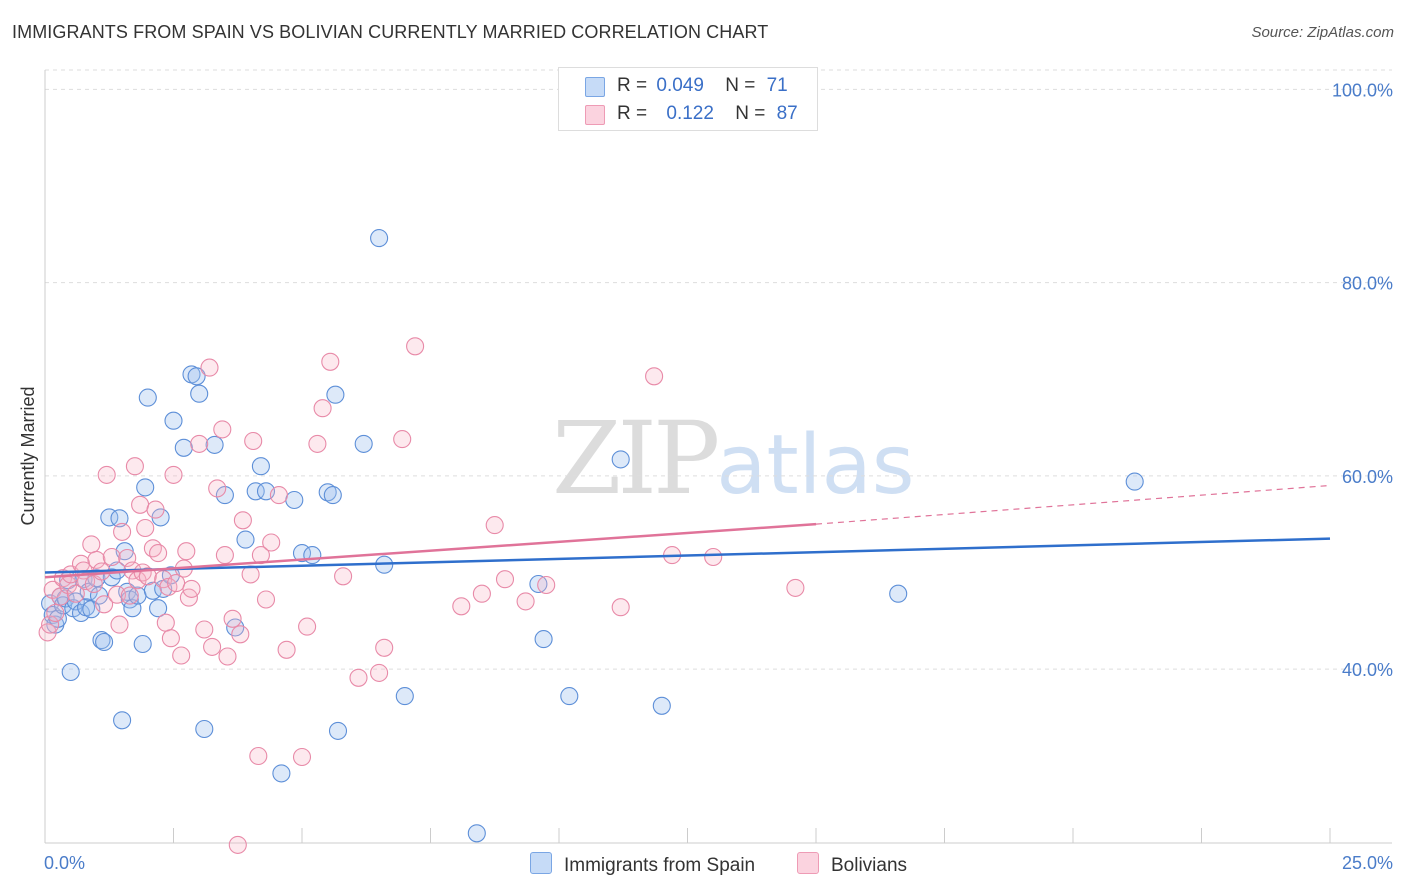 This screenshot has height=892, width=1406. I want to click on legend-stats-spain: R = 0.049 N = 71, so click(702, 86).